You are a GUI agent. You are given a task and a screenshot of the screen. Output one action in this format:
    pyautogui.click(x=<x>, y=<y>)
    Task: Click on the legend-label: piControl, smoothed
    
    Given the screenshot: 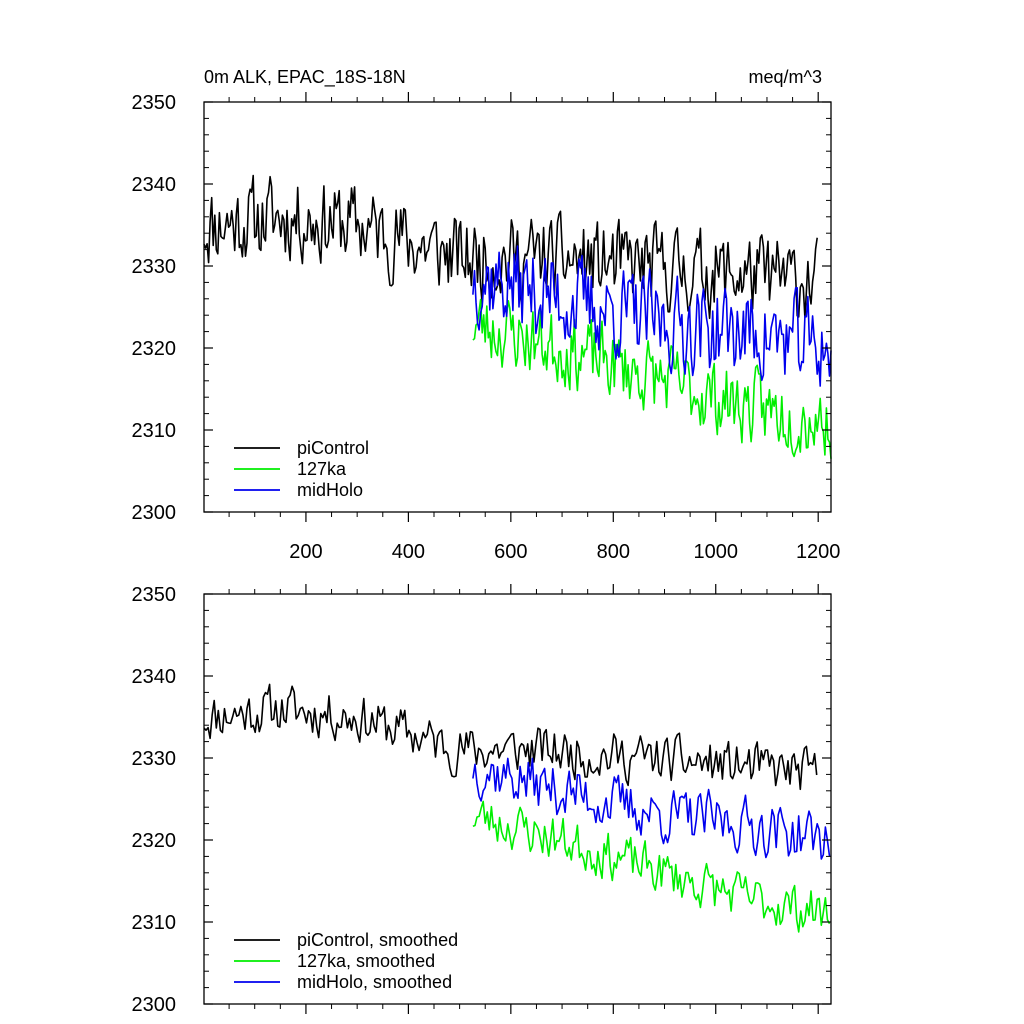 What is the action you would take?
    pyautogui.click(x=377, y=940)
    